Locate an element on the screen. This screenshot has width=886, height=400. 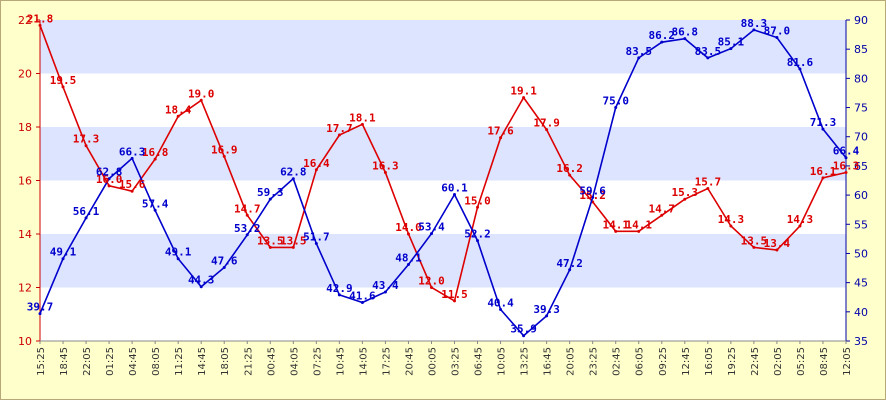
x-tick-label: 01:25 is located at coordinates (110, 361).